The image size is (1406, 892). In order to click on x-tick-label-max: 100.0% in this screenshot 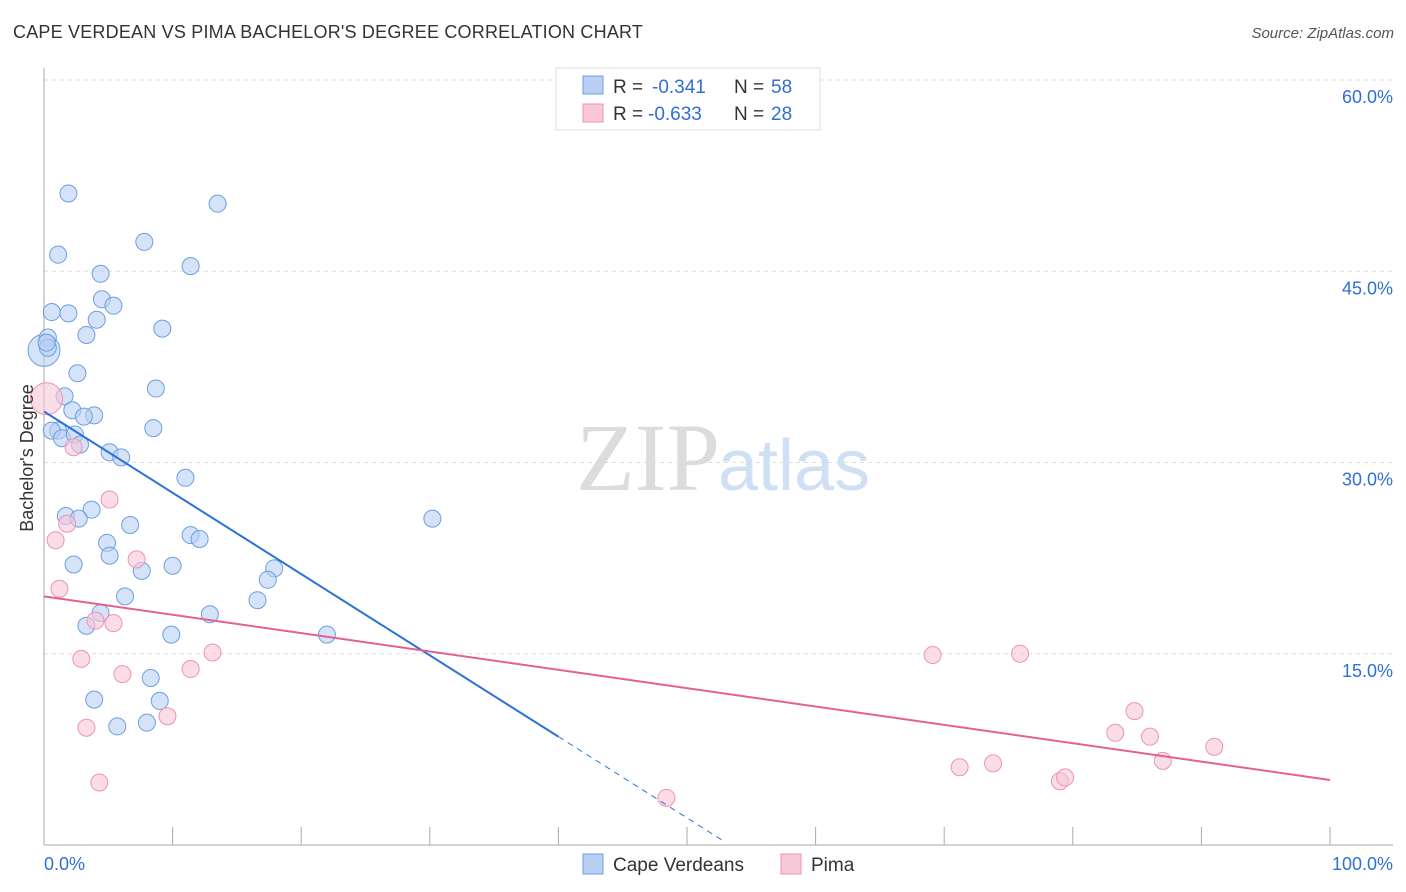, I will do `click(1362, 864)`.